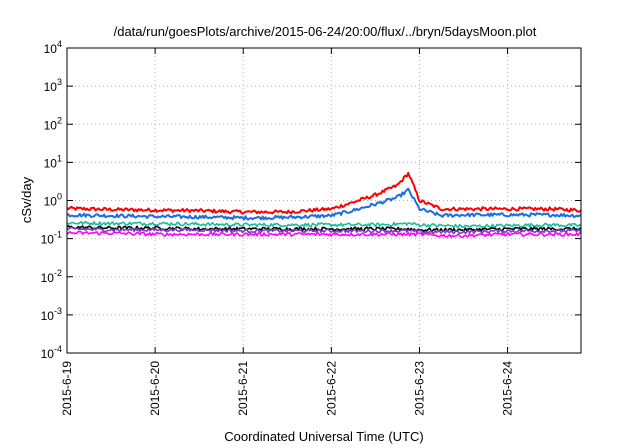  What do you see at coordinates (53, 161) in the screenshot?
I see `y-tick-label: 10¹` at bounding box center [53, 161].